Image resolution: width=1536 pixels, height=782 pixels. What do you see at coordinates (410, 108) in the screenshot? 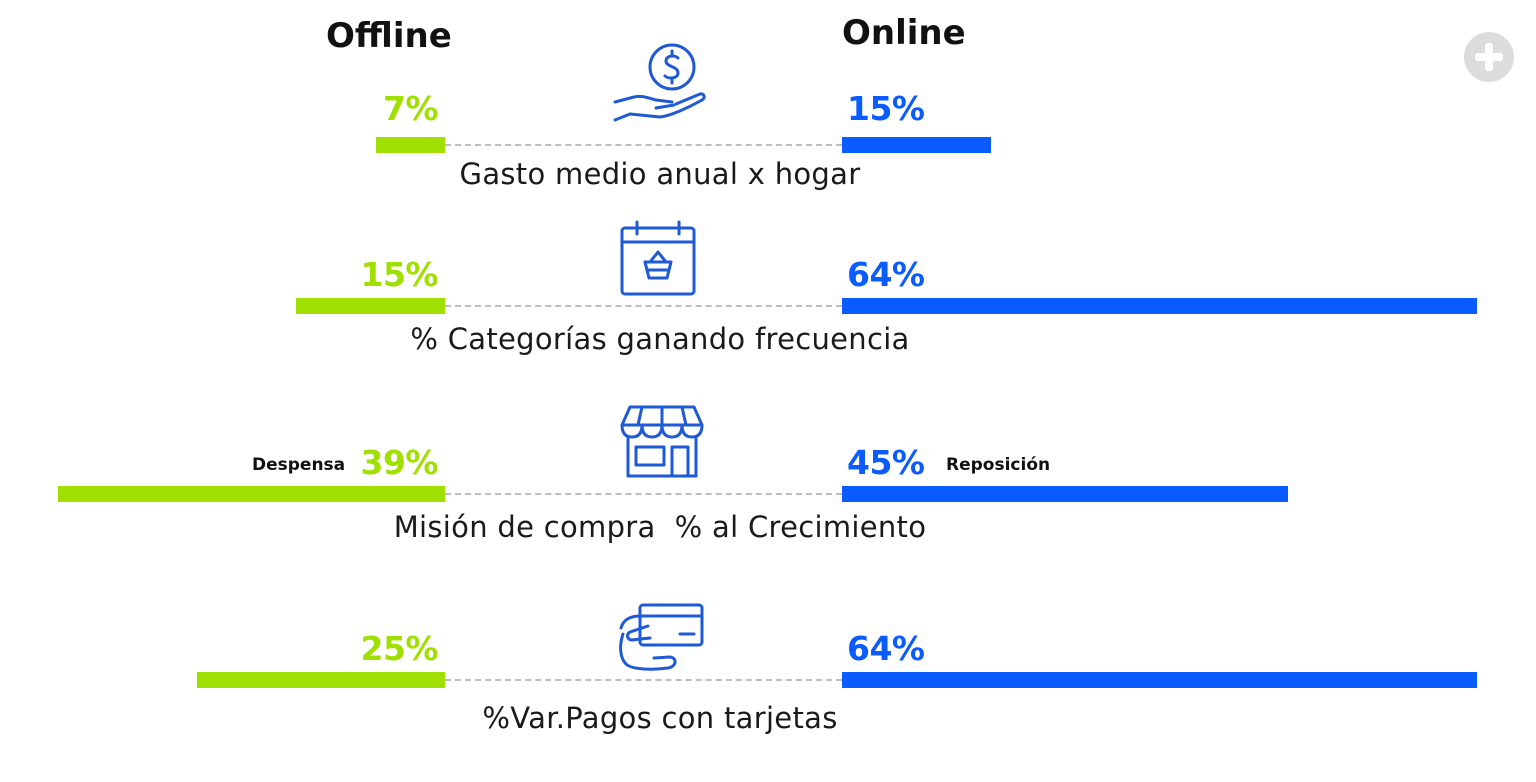
I see `offline-value-label: 7%` at bounding box center [410, 108].